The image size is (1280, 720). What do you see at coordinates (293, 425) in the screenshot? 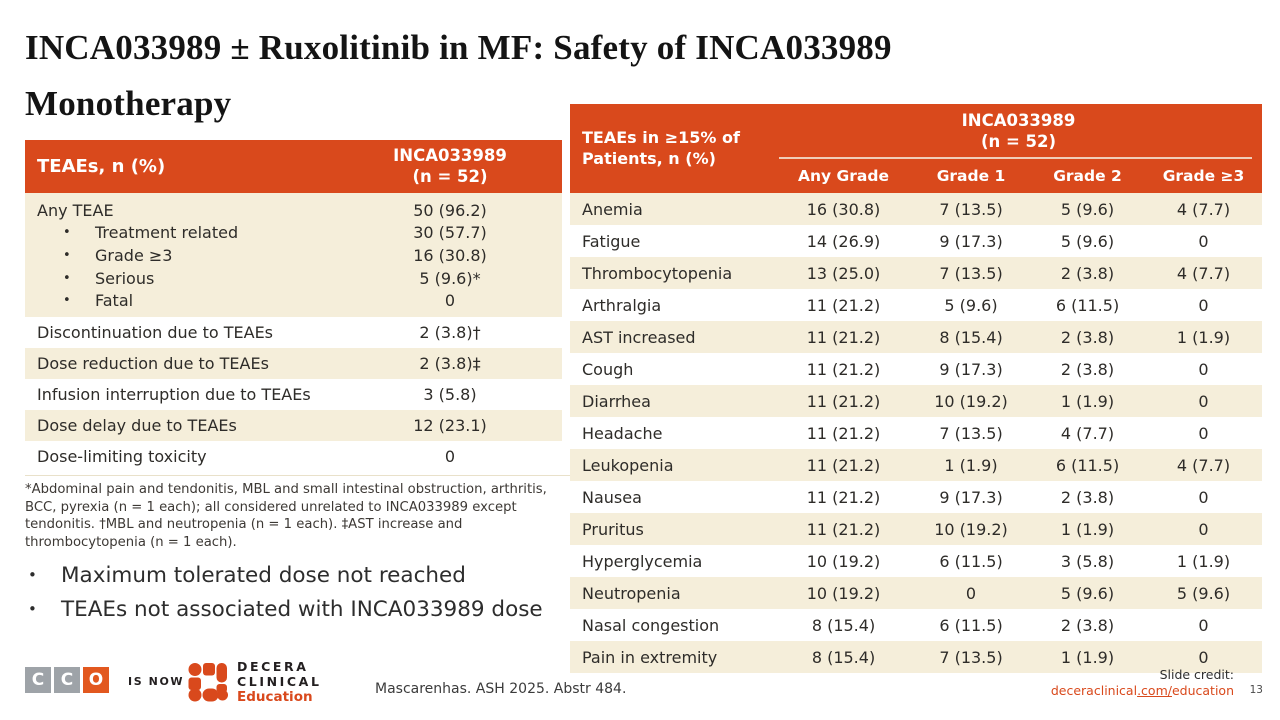
I see `table-row: Dose delay due to TEAEs 12 (23.1)` at bounding box center [293, 425].